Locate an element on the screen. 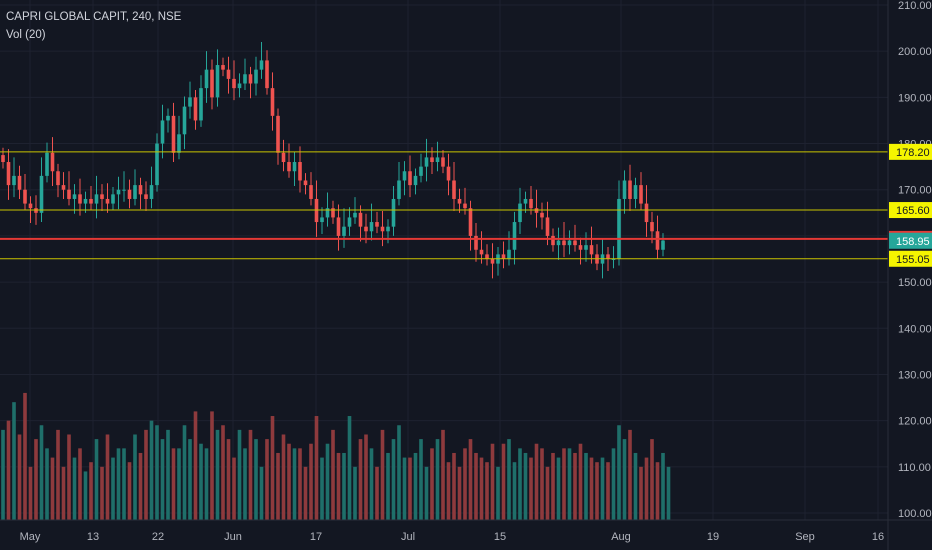 This screenshot has height=550, width=932. volume-indicator-label: Vol (20) is located at coordinates (26, 35).